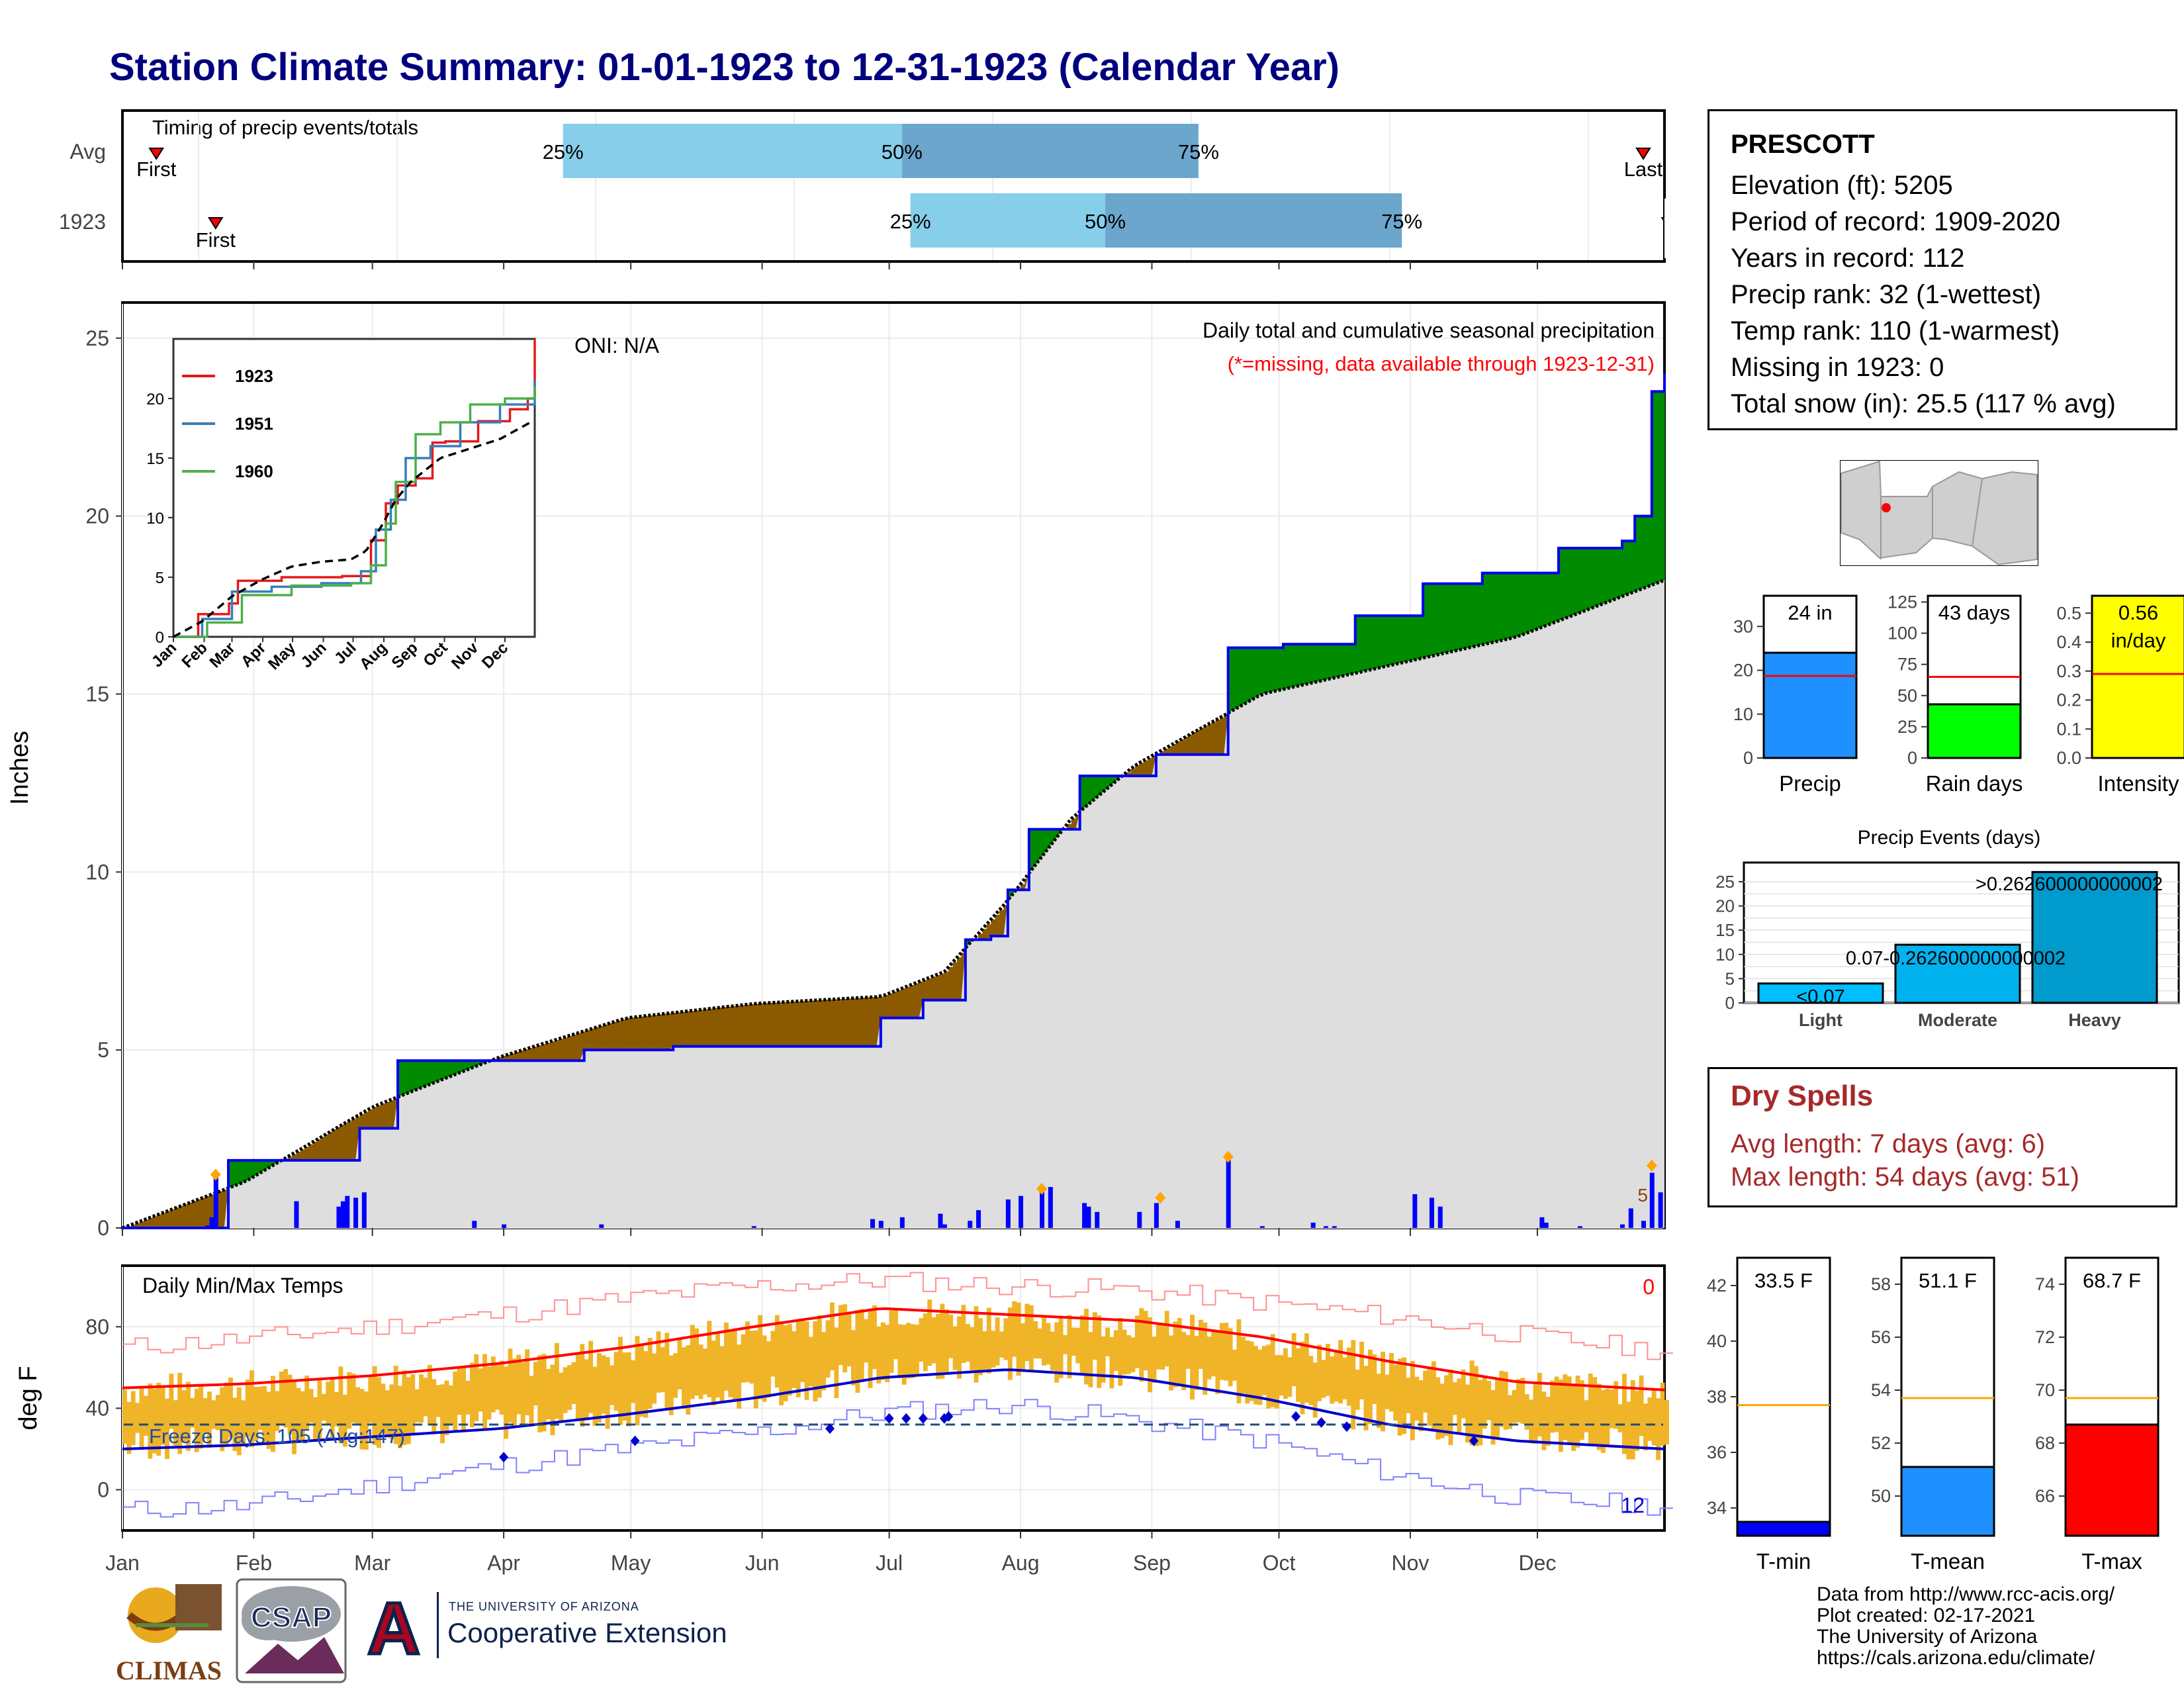 The height and width of the screenshot is (1690, 2184). Describe the element at coordinates (897, 1459) in the screenshot. I see `record-low-line` at that location.